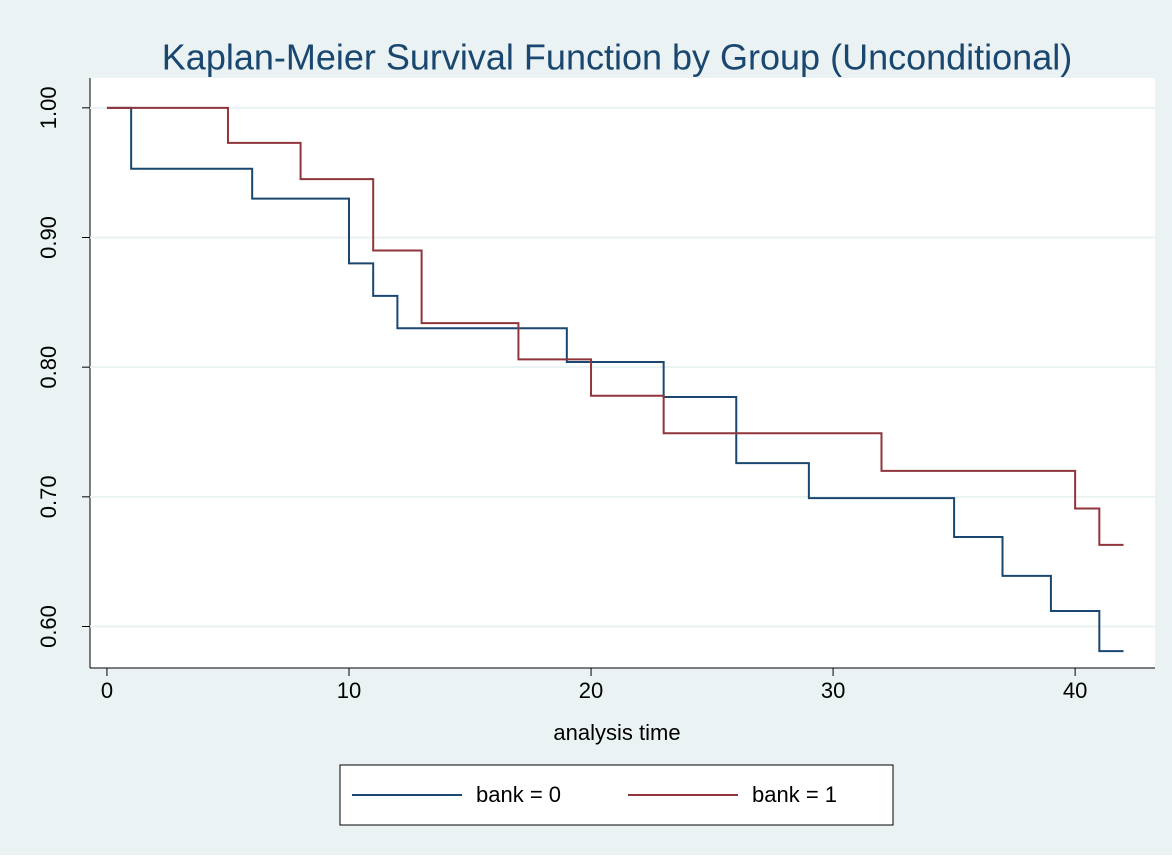 The height and width of the screenshot is (860, 1172). What do you see at coordinates (794, 794) in the screenshot?
I see `legend-label: bank = 1` at bounding box center [794, 794].